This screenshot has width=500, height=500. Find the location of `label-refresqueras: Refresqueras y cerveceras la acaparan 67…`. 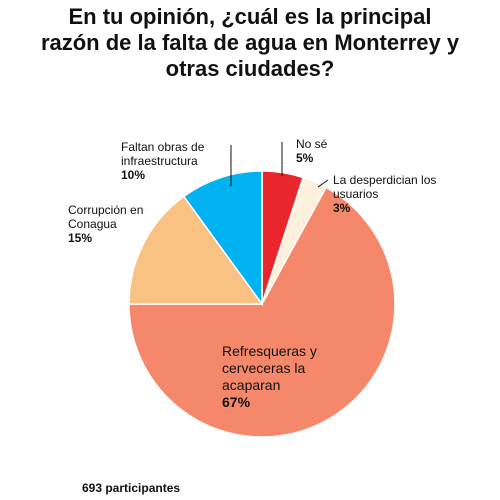

label-refresqueras: Refresqueras y cerveceras la acaparan 67… is located at coordinates (269, 376).